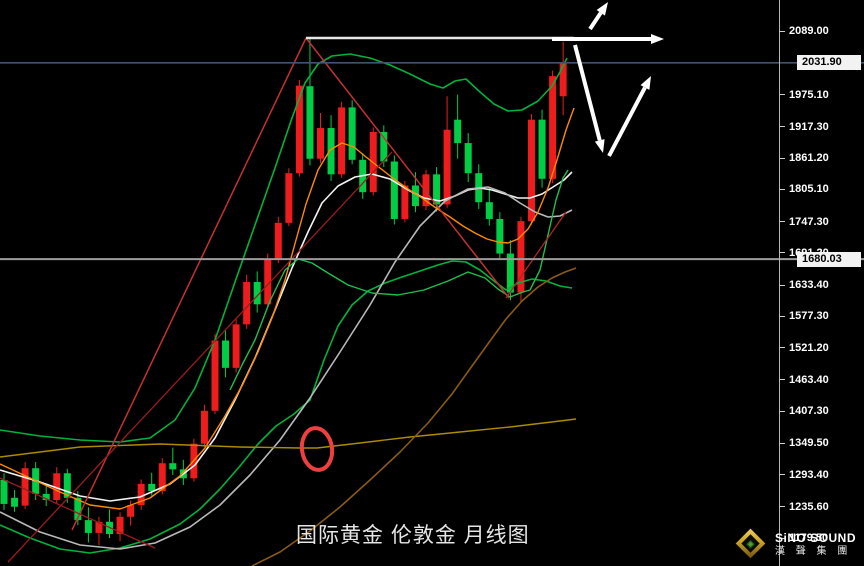 The width and height of the screenshot is (864, 566). Describe the element at coordinates (809, 285) in the screenshot. I see `price-tick-label: 1633.40` at that location.